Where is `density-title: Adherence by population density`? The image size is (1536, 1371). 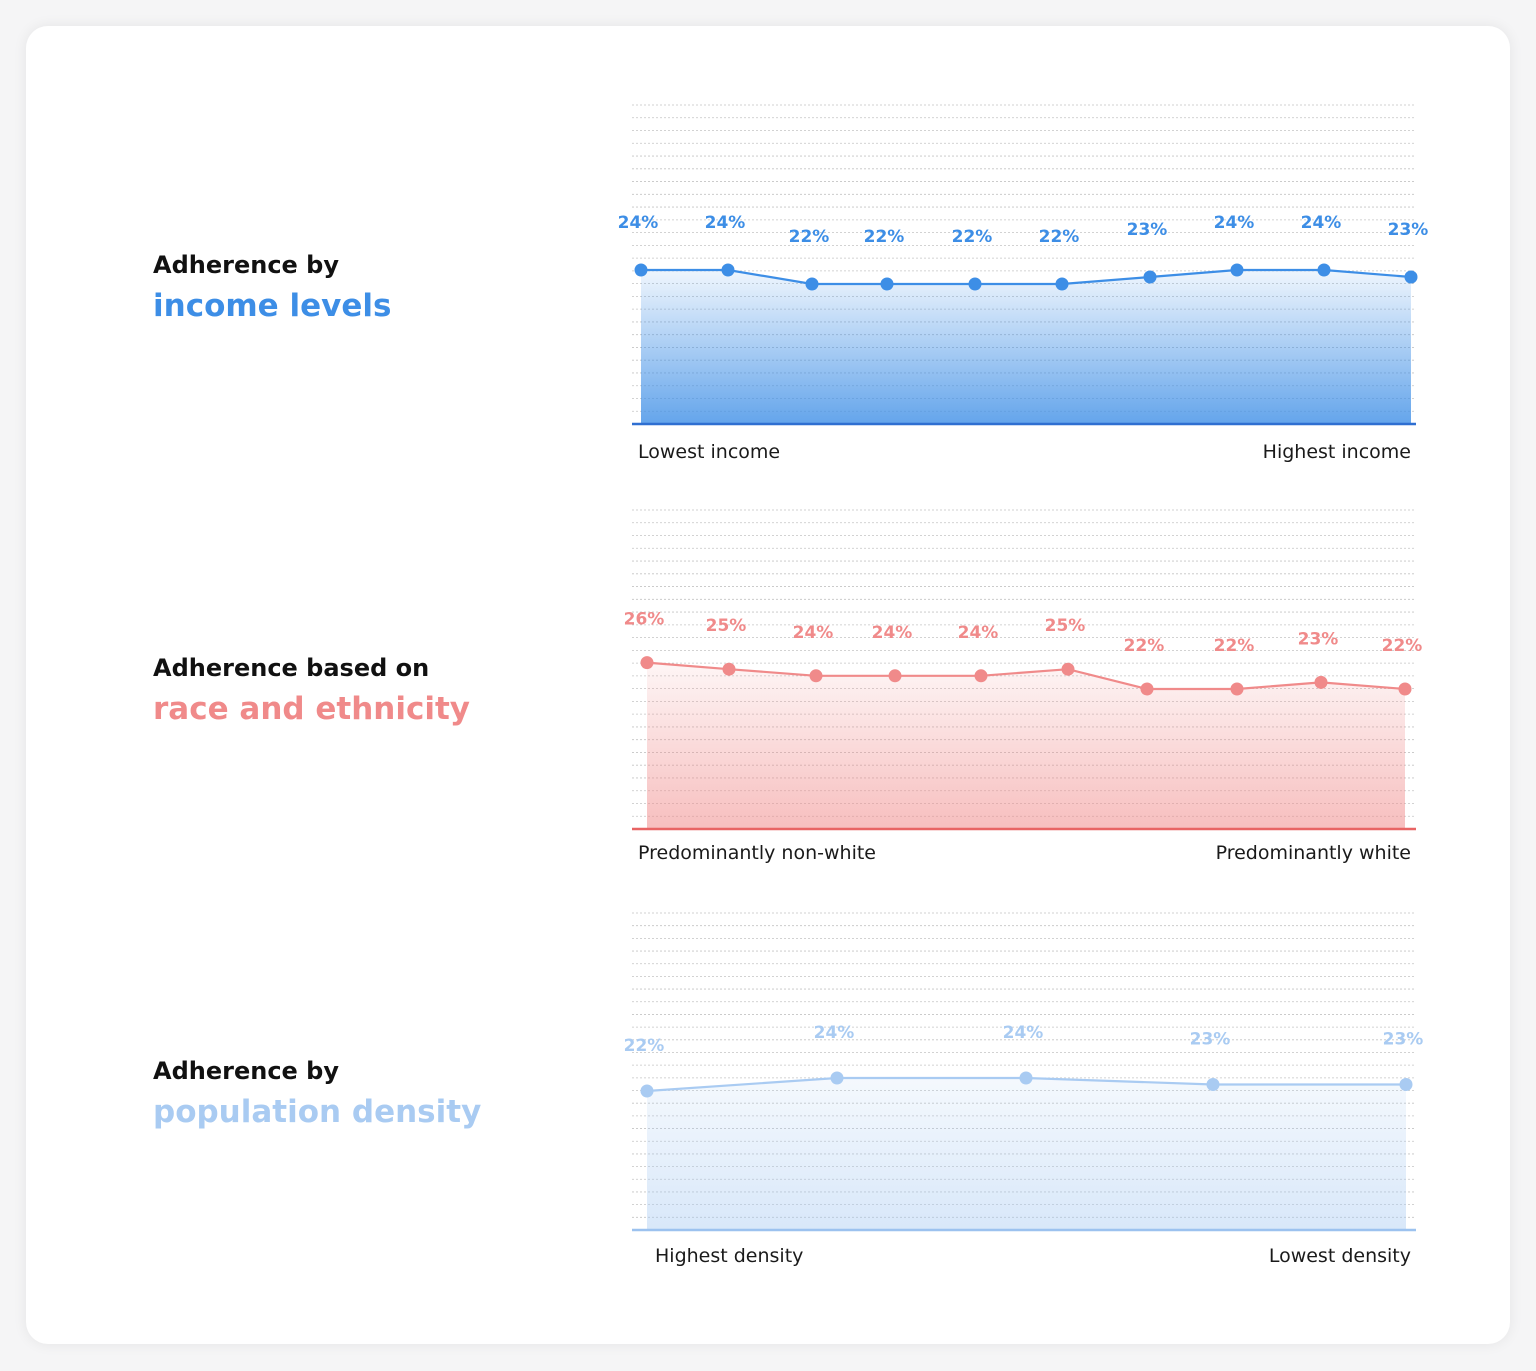
density-title: Adherence by population density is located at coordinates (317, 1094).